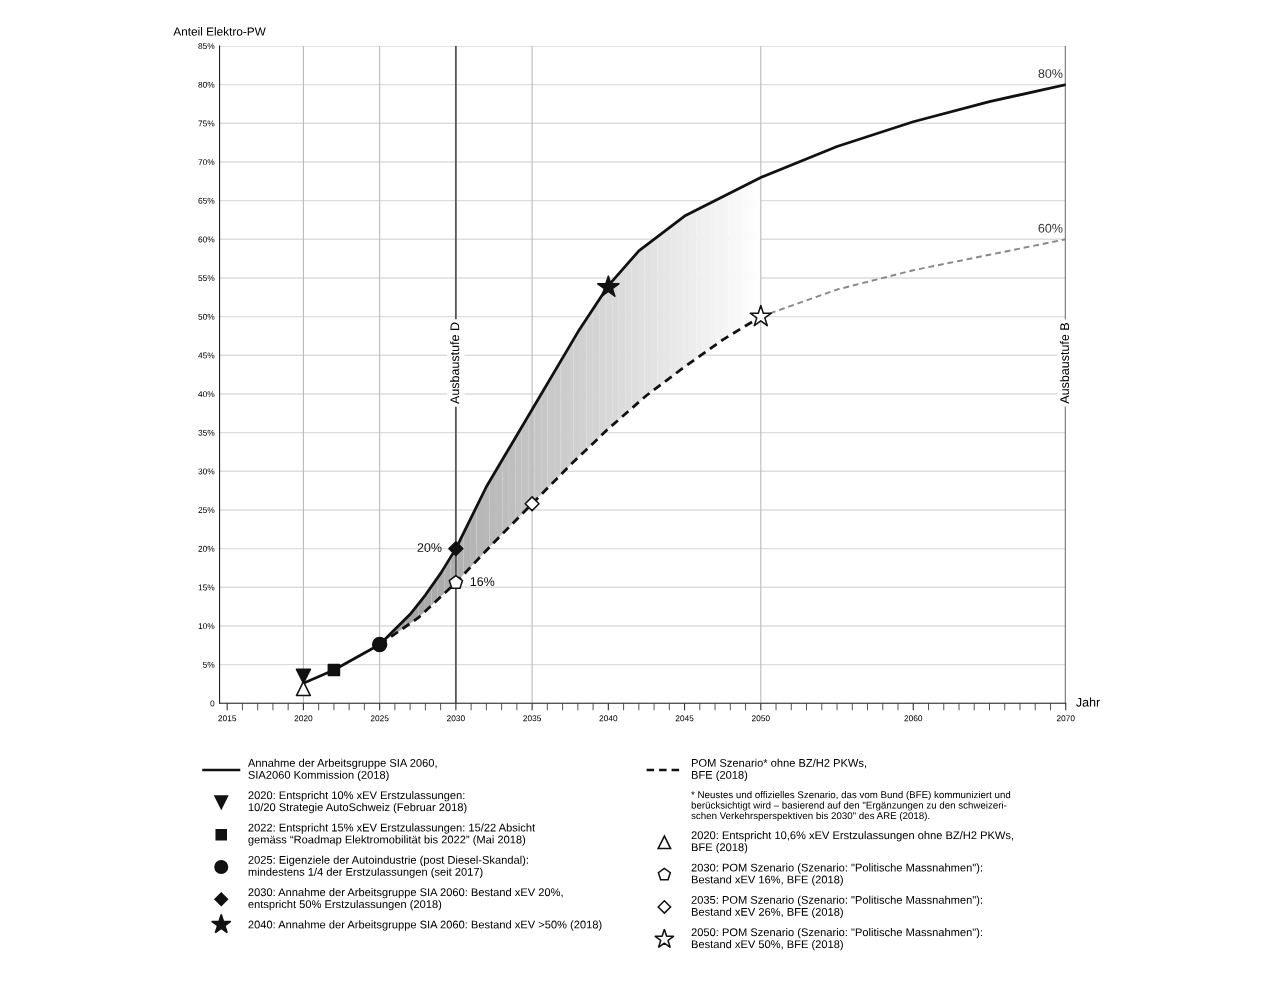  I want to click on x-tick-label: 2015, so click(227, 718).